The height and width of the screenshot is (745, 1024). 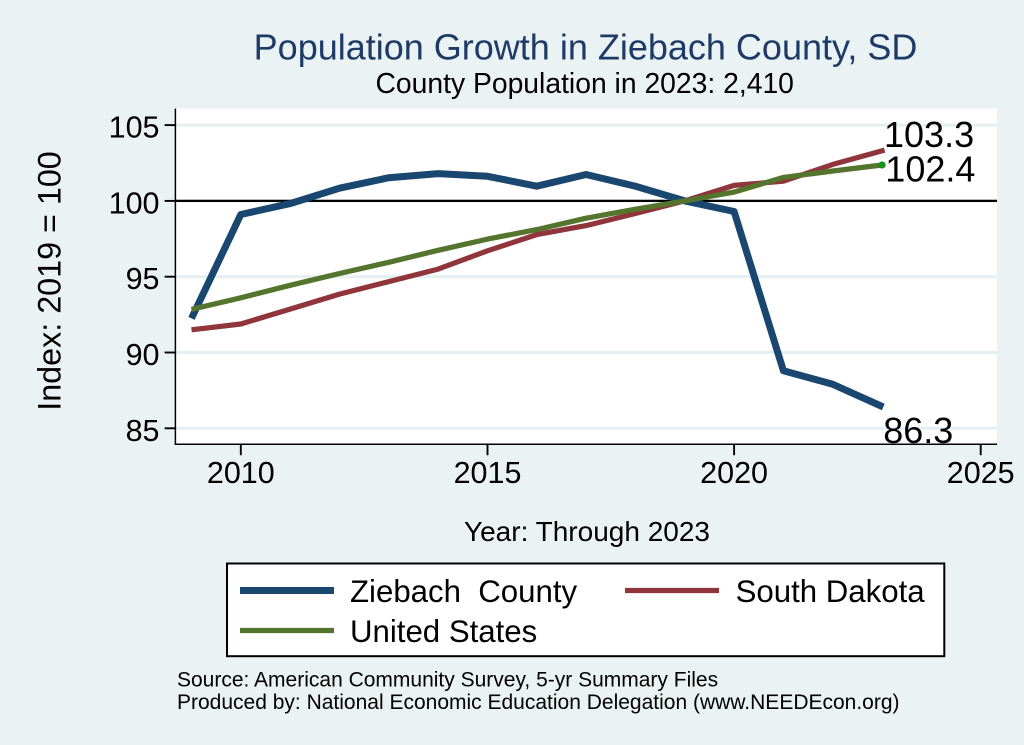 I want to click on svg-text: United States, so click(x=443, y=631).